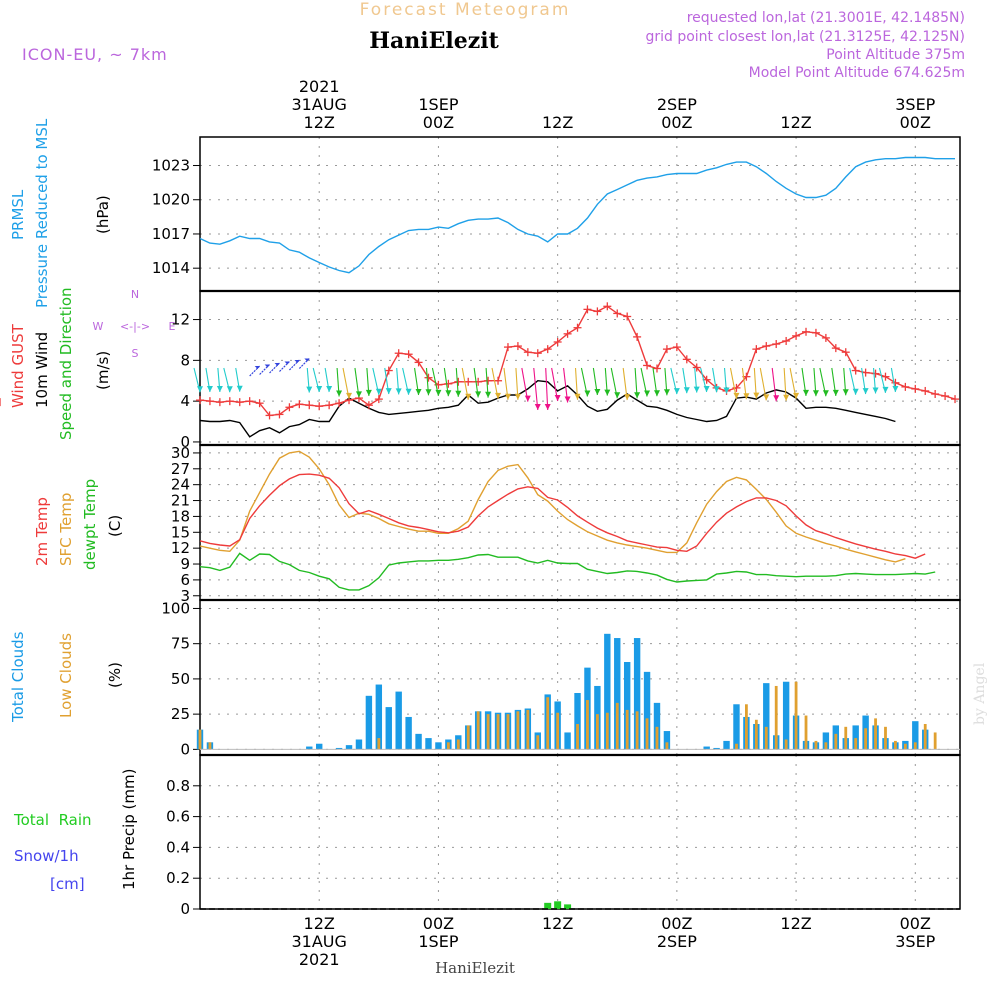 This screenshot has height=1000, width=1000. I want to click on compass-east: E, so click(172, 326).